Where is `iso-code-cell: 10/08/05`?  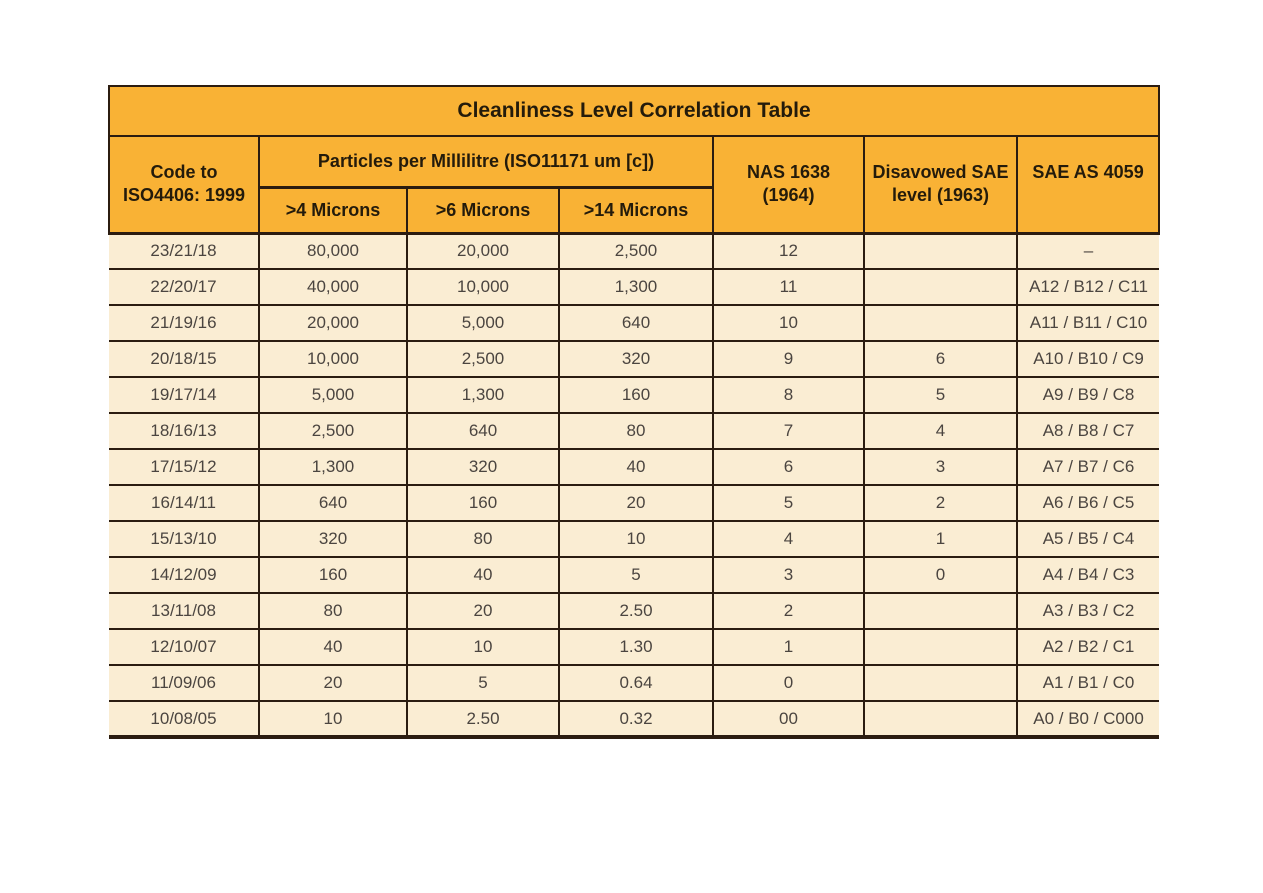
iso-code-cell: 10/08/05 is located at coordinates (184, 719).